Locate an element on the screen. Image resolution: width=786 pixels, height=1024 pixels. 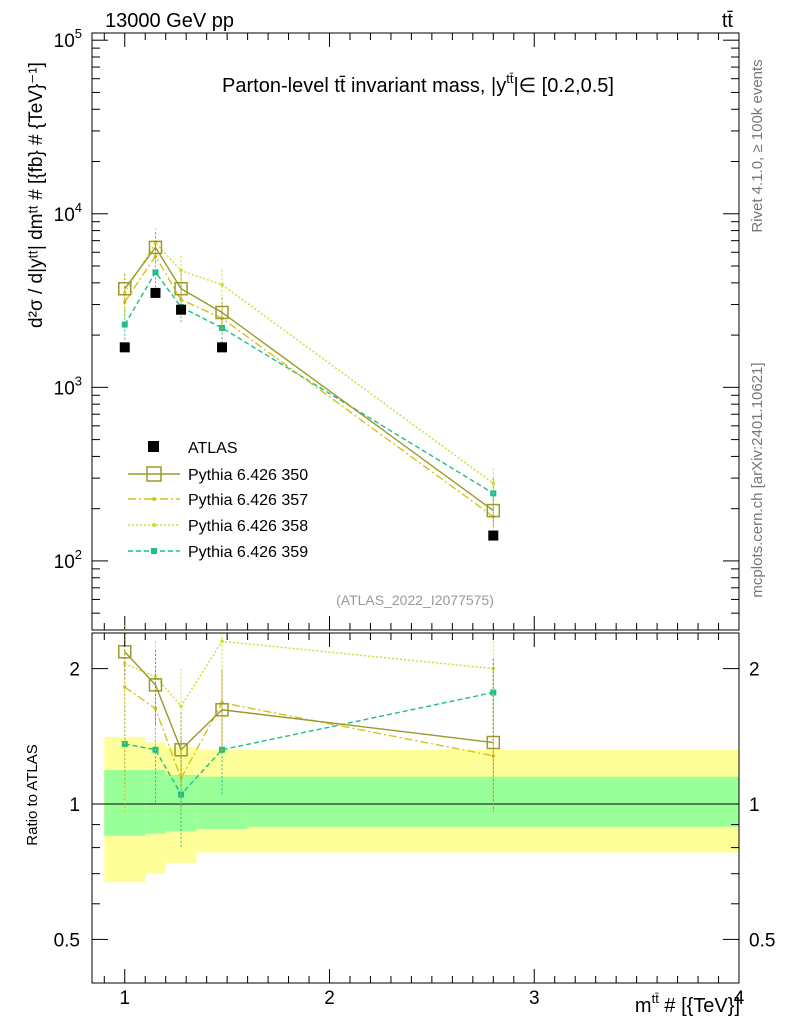
main-y-tick-label: 10⁵ is located at coordinates (68, 39).